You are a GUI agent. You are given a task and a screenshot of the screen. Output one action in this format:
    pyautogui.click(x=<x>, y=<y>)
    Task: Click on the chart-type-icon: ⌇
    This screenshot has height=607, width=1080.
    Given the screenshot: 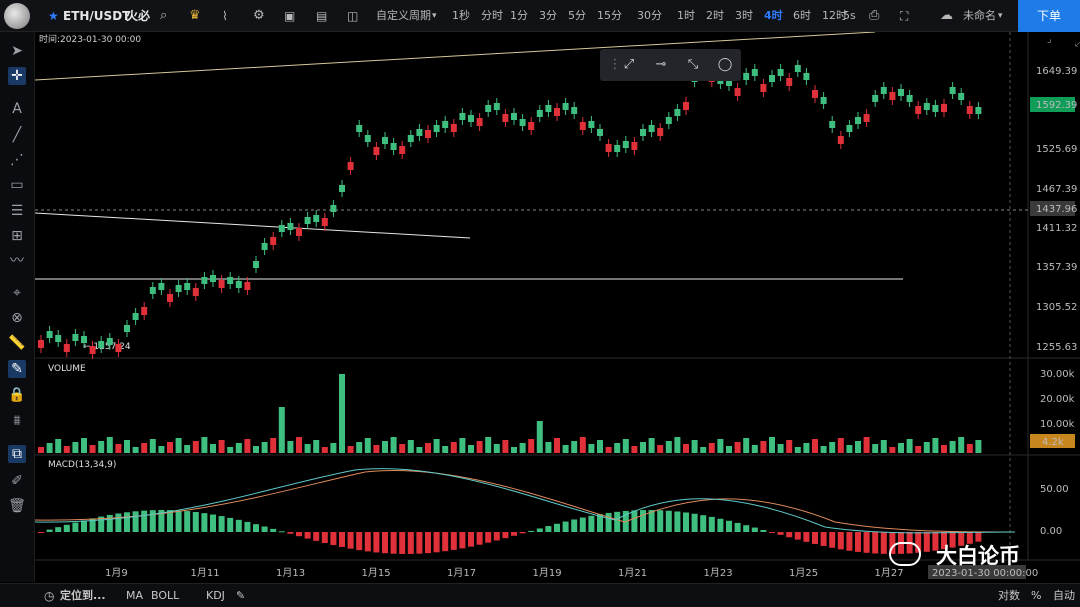 What is the action you would take?
    pyautogui.click(x=225, y=16)
    